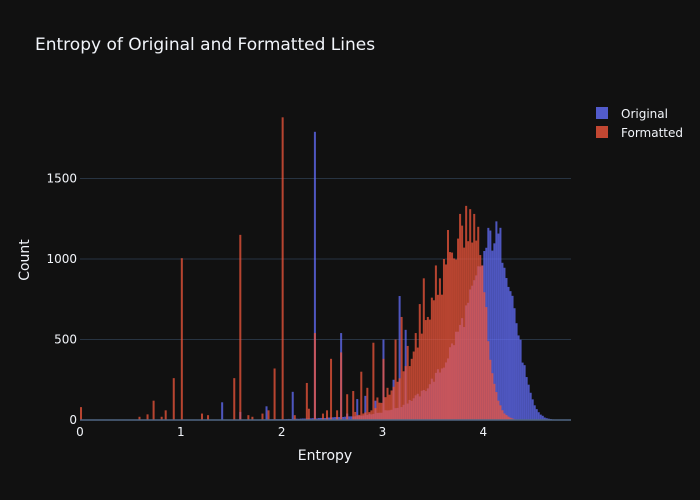 This screenshot has width=700, height=500. Describe the element at coordinates (205, 45) in the screenshot. I see `chart-title: Entropy of Original and Formatted Lines` at that location.